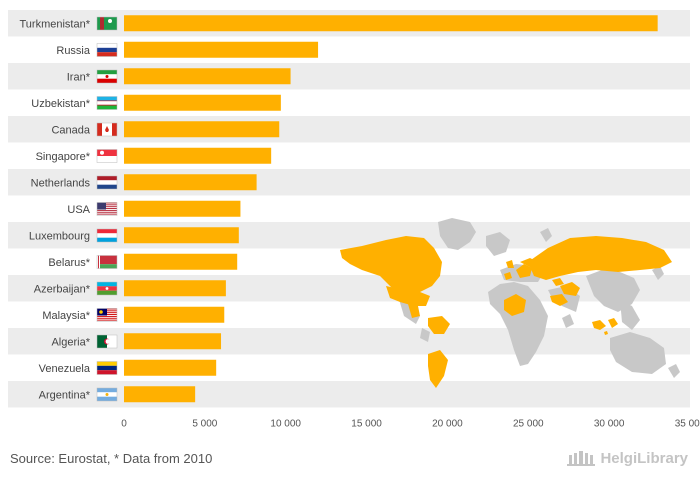 Image resolution: width=700 pixels, height=483 pixels. What do you see at coordinates (204, 424) in the screenshot?
I see `x-tick-label: 5 000` at bounding box center [204, 424].